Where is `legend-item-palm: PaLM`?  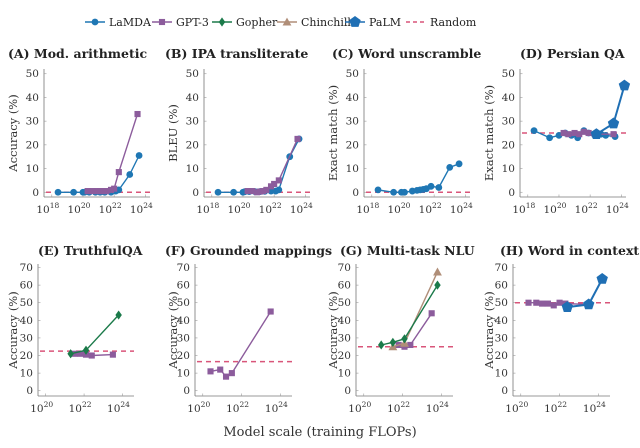 legend-item-palm: PaLM is located at coordinates (373, 22).